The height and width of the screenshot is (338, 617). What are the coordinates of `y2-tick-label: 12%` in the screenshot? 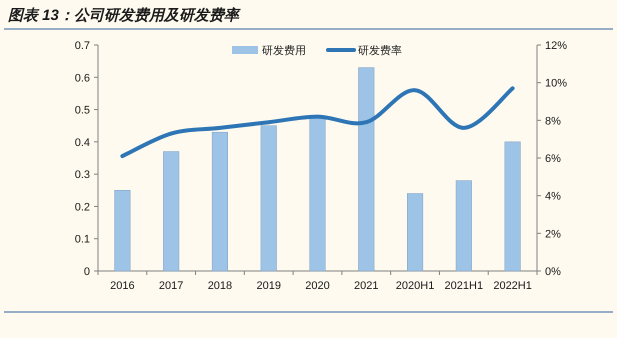 It's located at (556, 46).